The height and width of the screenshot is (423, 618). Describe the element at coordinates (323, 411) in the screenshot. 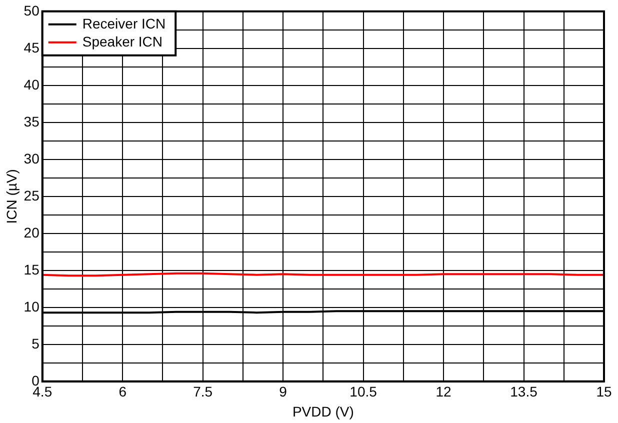

I see `x-axis-title: PVDD (V)` at that location.